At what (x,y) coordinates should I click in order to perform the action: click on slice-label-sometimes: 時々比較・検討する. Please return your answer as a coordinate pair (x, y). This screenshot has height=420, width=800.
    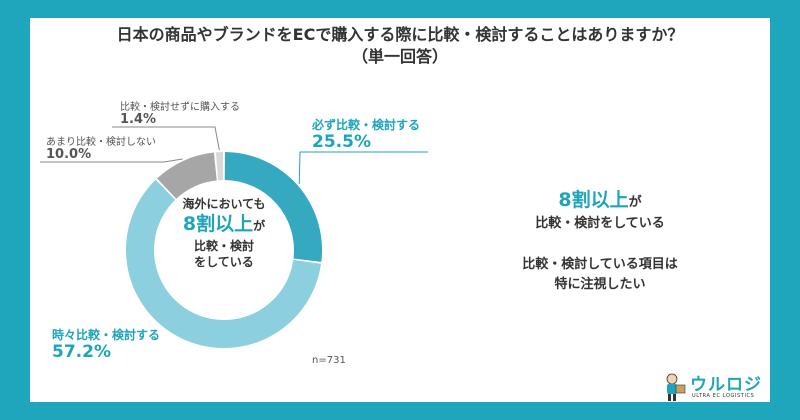
    Looking at the image, I should click on (106, 335).